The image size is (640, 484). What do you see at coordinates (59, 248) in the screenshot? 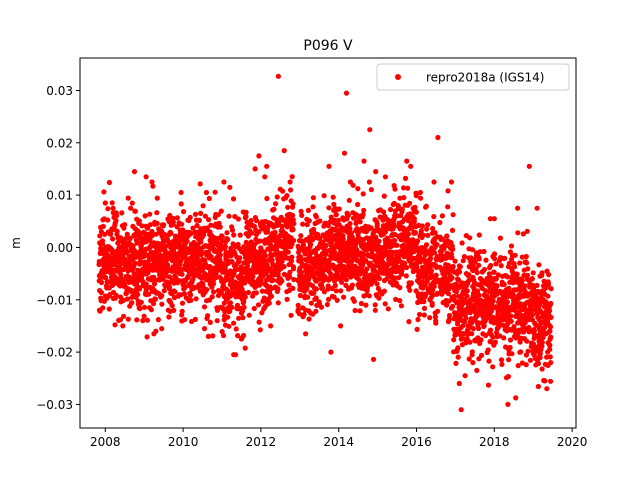
I see `y-tick-label: 0.00` at bounding box center [59, 248].